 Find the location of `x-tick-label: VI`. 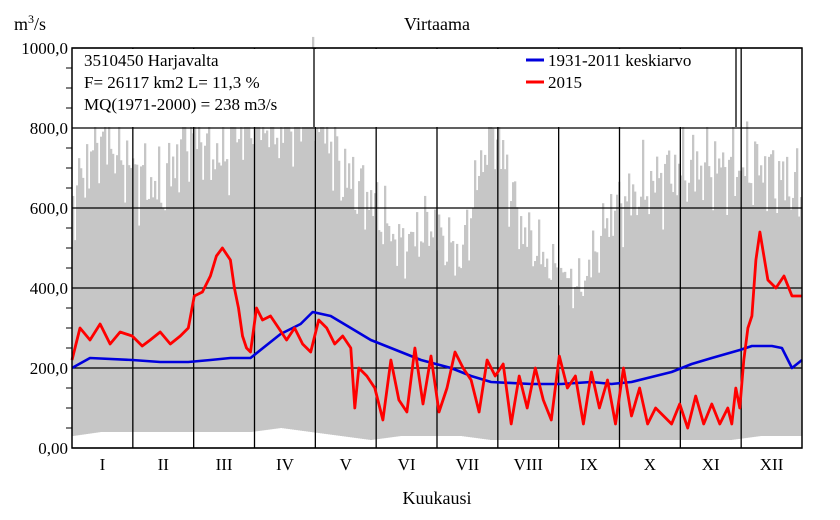

x-tick-label: VI is located at coordinates (407, 464).